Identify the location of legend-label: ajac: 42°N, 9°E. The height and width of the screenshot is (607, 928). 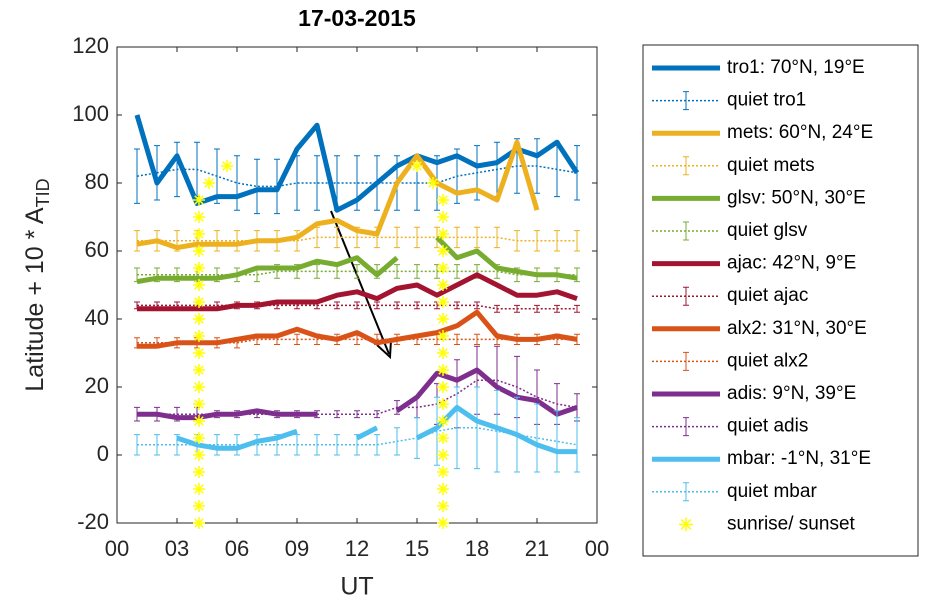
(791, 263).